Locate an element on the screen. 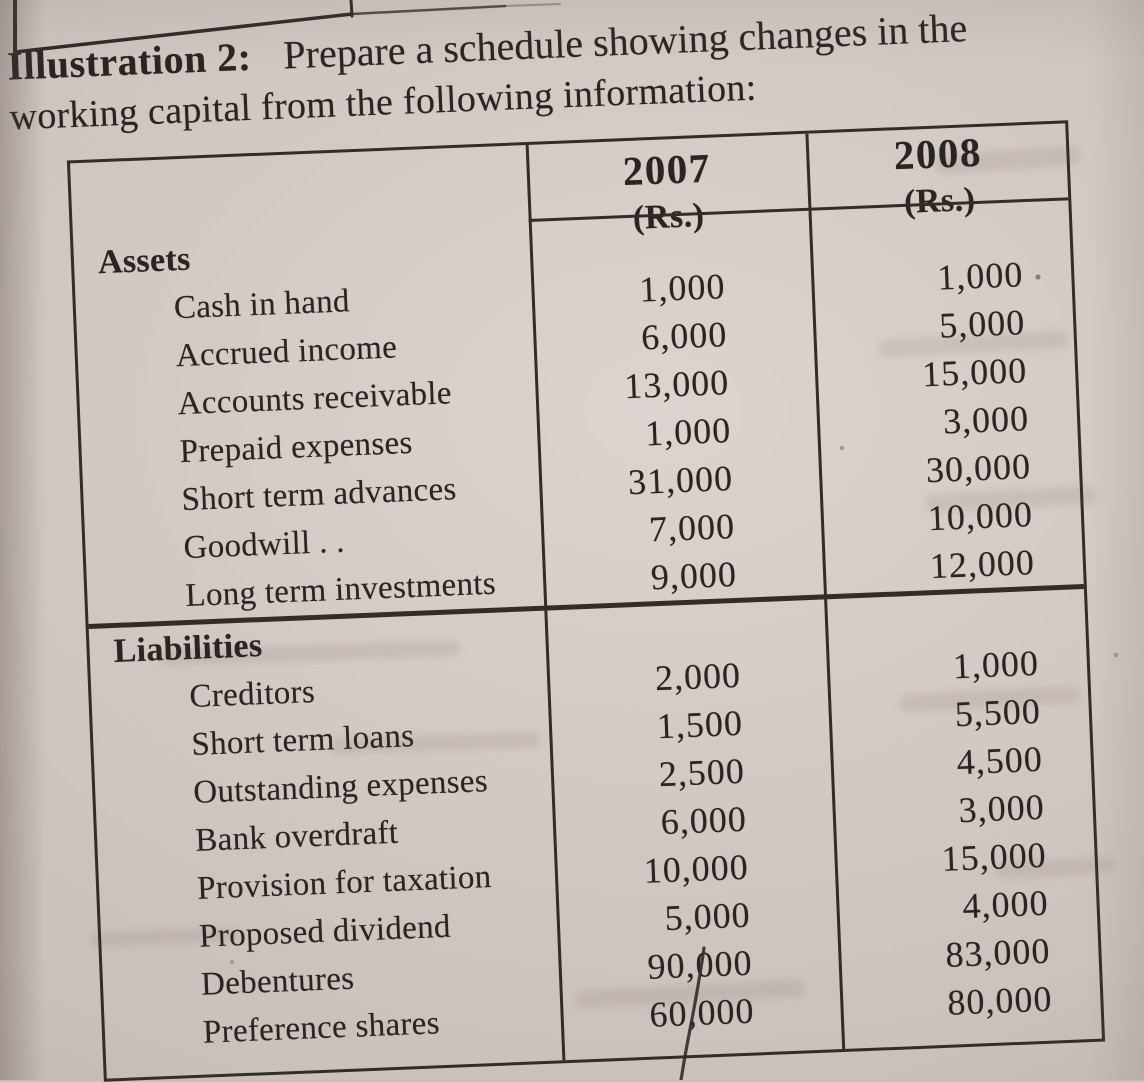 This screenshot has width=1144, height=1082. year-2008: 2008 is located at coordinates (937, 153).